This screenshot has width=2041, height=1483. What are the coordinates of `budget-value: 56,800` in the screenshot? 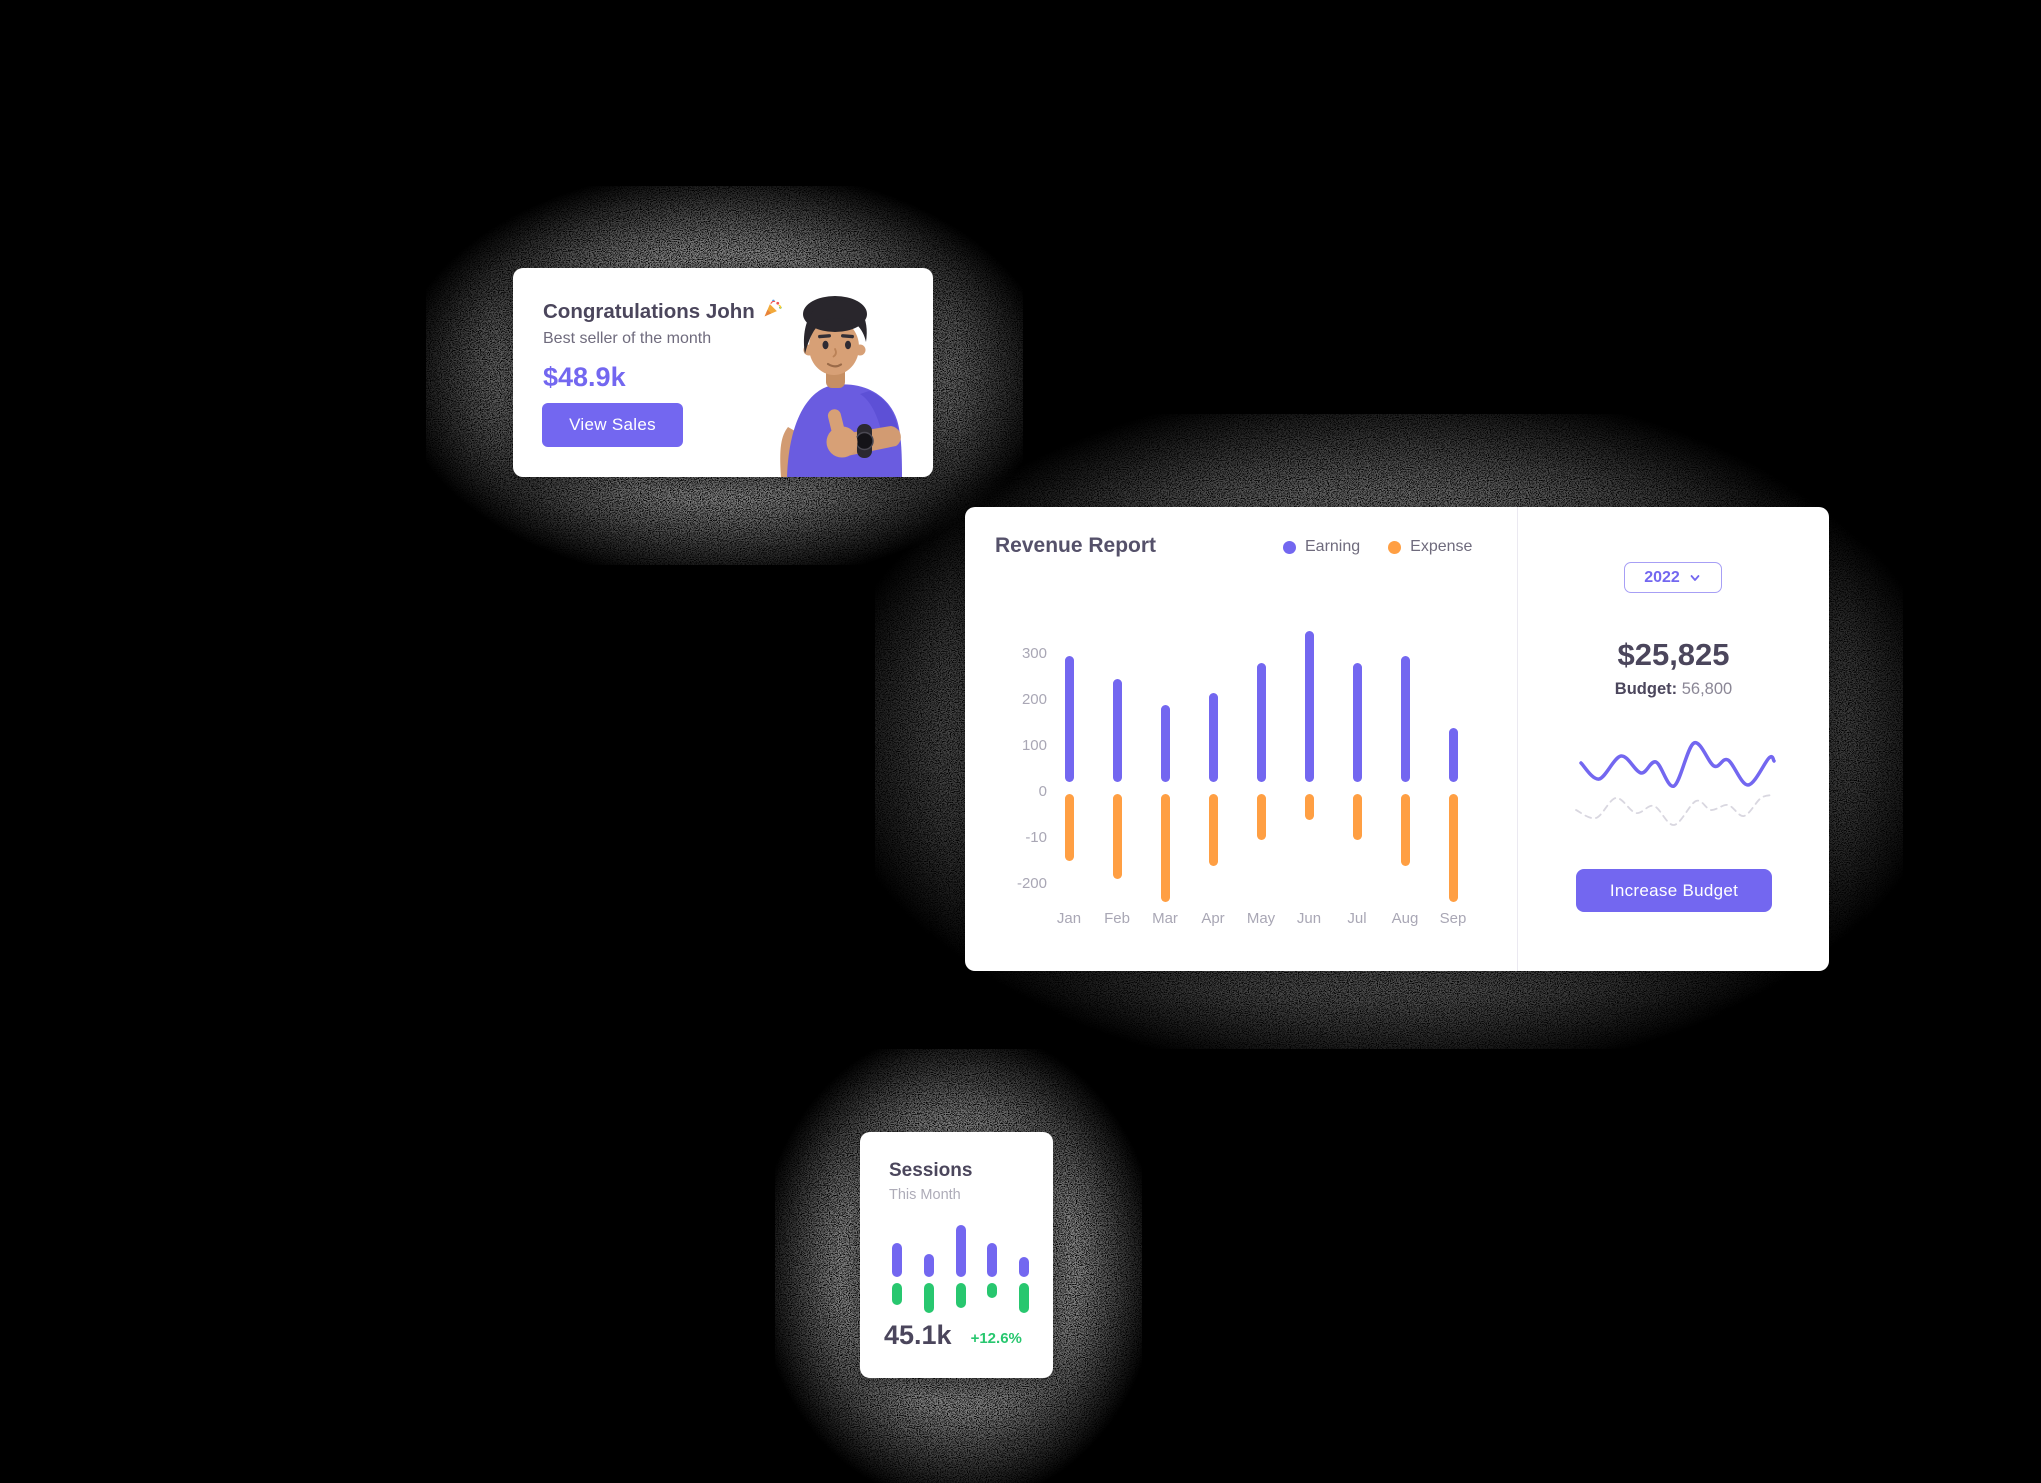 It's located at (1707, 689).